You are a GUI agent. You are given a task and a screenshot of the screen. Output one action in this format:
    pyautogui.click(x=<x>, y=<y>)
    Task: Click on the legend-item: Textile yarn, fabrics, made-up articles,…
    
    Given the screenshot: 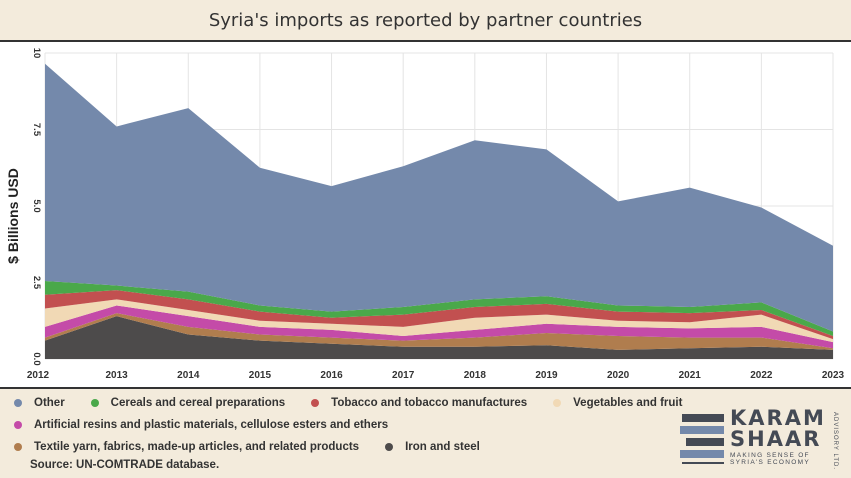 What is the action you would take?
    pyautogui.click(x=186, y=447)
    